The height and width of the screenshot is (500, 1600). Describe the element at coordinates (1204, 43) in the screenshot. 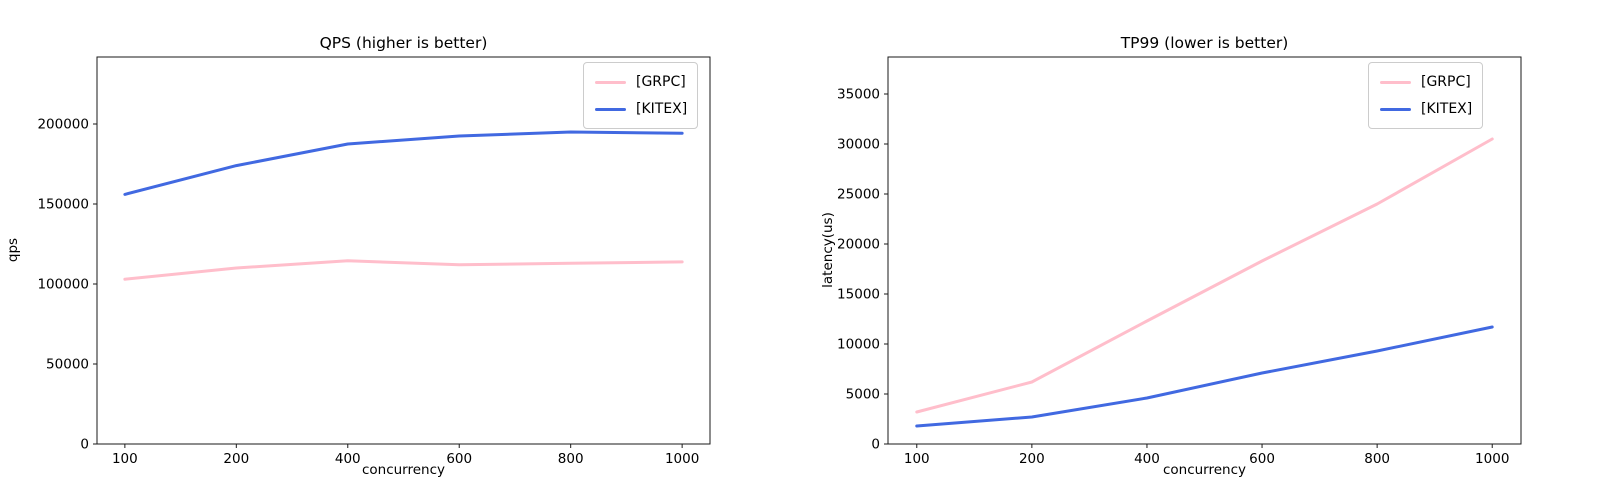

I see `chart-title: TP99 (lower is better)` at that location.